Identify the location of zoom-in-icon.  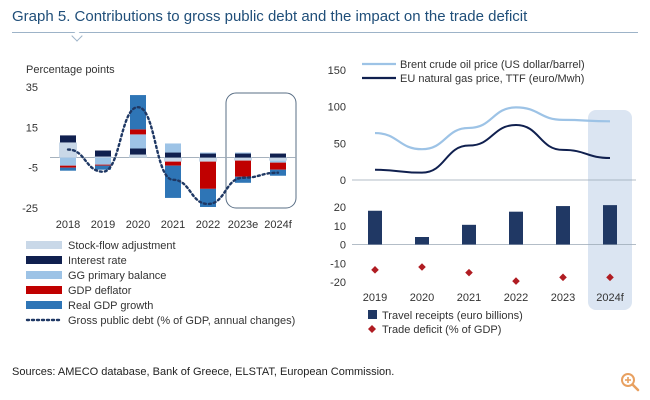
(630, 382).